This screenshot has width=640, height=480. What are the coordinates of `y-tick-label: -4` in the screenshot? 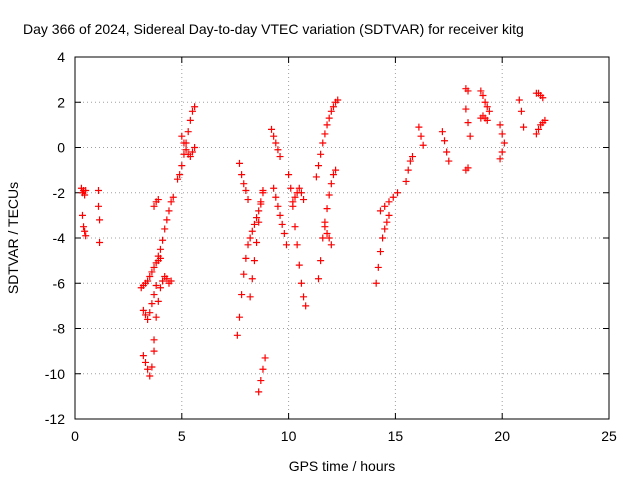 It's located at (59, 238).